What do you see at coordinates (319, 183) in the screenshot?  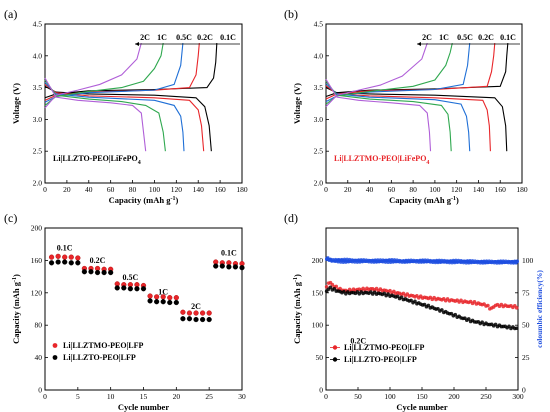 I see `y-tick-label: 2.0` at bounding box center [319, 183].